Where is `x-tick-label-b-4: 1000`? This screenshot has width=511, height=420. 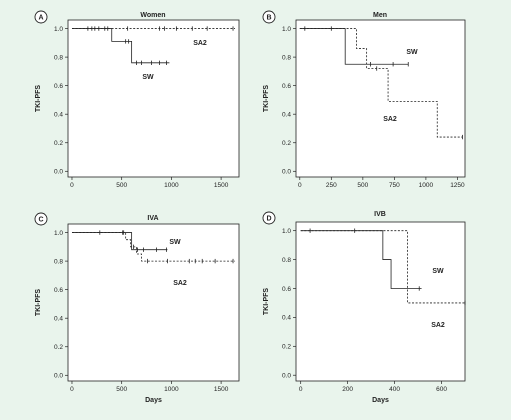 x-tick-label-b-4: 1000 is located at coordinates (426, 185).